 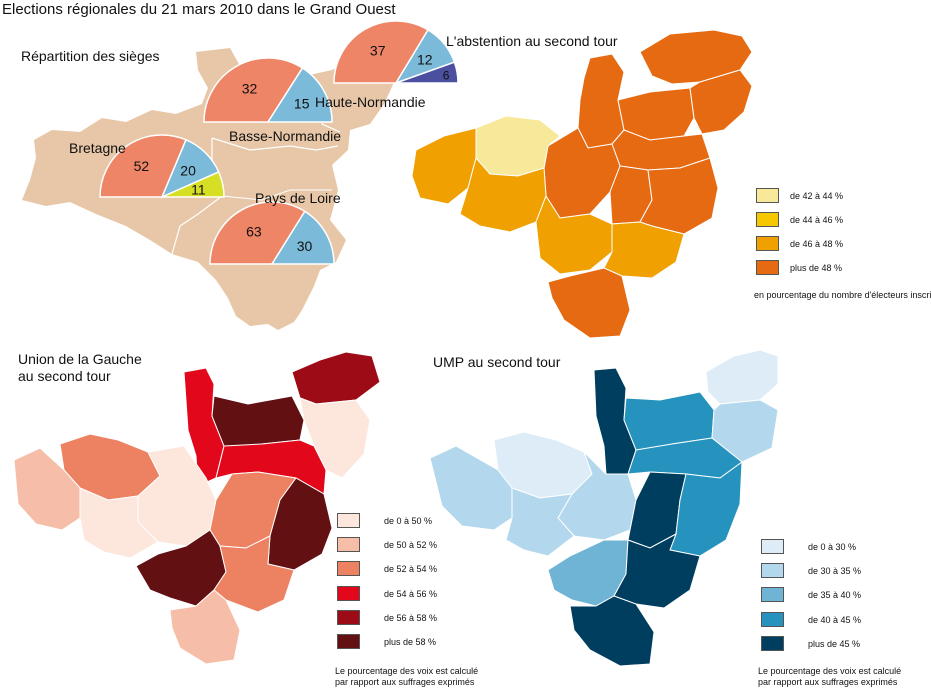 I want to click on seats-pies: 37 12 6 32 15 52 20 11 63 30, so click(x=279, y=142).